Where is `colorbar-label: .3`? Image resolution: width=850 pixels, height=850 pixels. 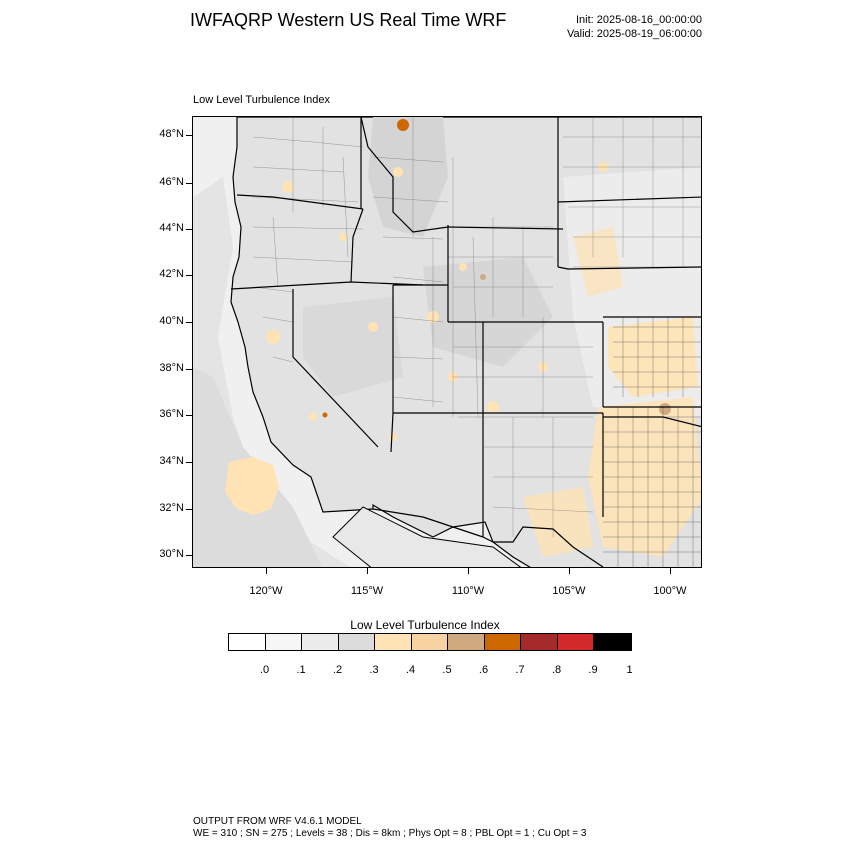
colorbar-label: .3 is located at coordinates (374, 670).